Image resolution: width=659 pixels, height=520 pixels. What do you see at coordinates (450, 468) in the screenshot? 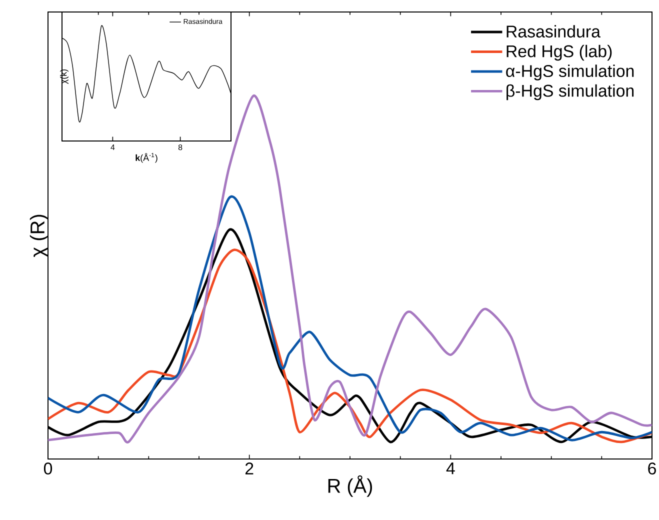
I see `x-tick-label: 4` at bounding box center [450, 468].